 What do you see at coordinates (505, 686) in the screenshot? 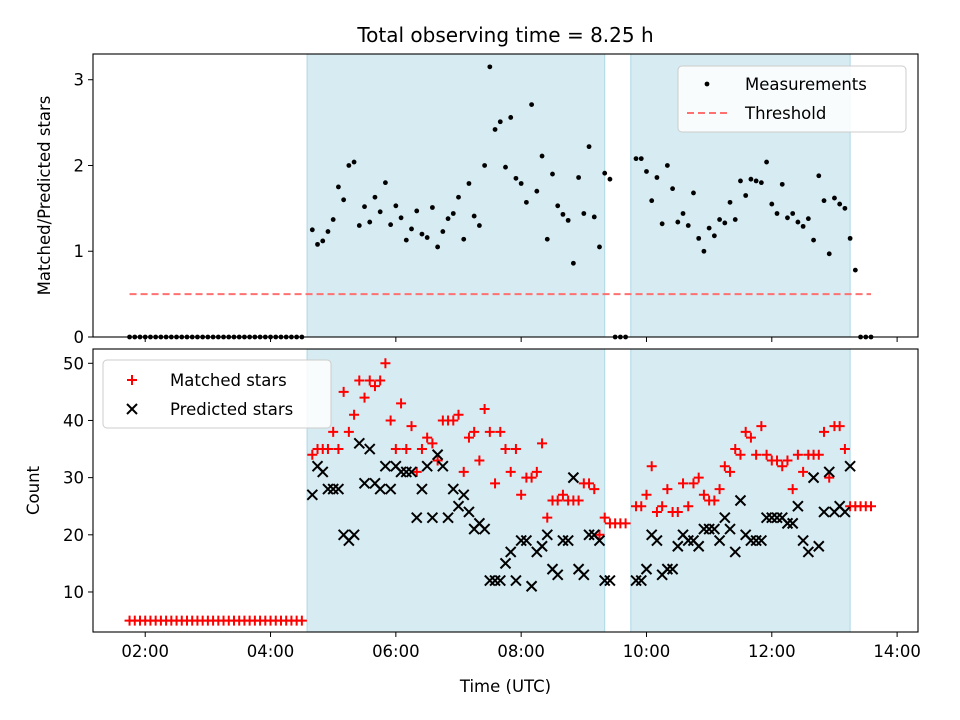
I see `x-axis-label: Time (UTC)` at bounding box center [505, 686].